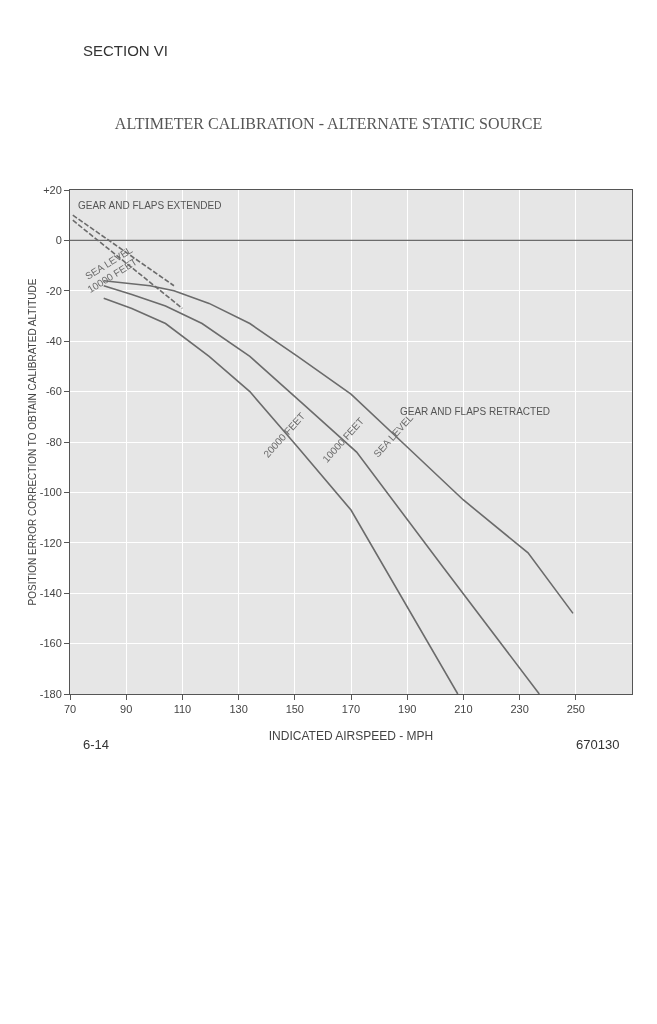 This screenshot has width=657, height=1024. What do you see at coordinates (475, 411) in the screenshot?
I see `annotation: GEAR AND FLAPS RETRACTED` at bounding box center [475, 411].